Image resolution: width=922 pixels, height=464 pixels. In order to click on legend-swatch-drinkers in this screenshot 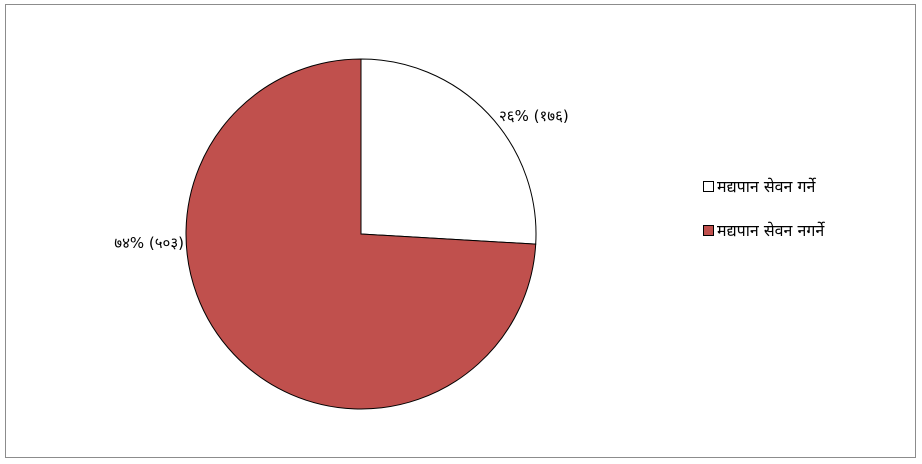, I will do `click(708, 186)`.